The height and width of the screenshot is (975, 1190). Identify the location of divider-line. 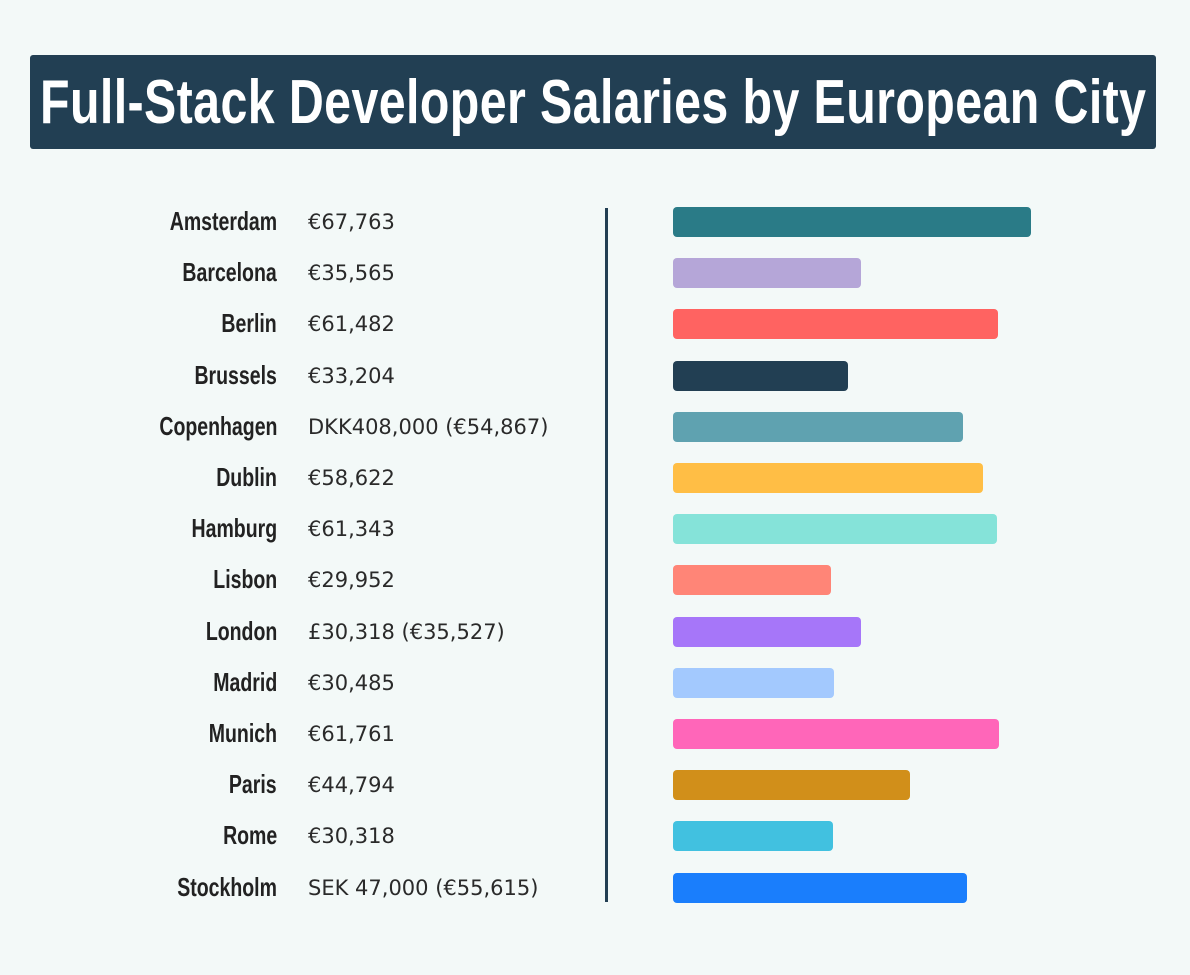
(606, 555).